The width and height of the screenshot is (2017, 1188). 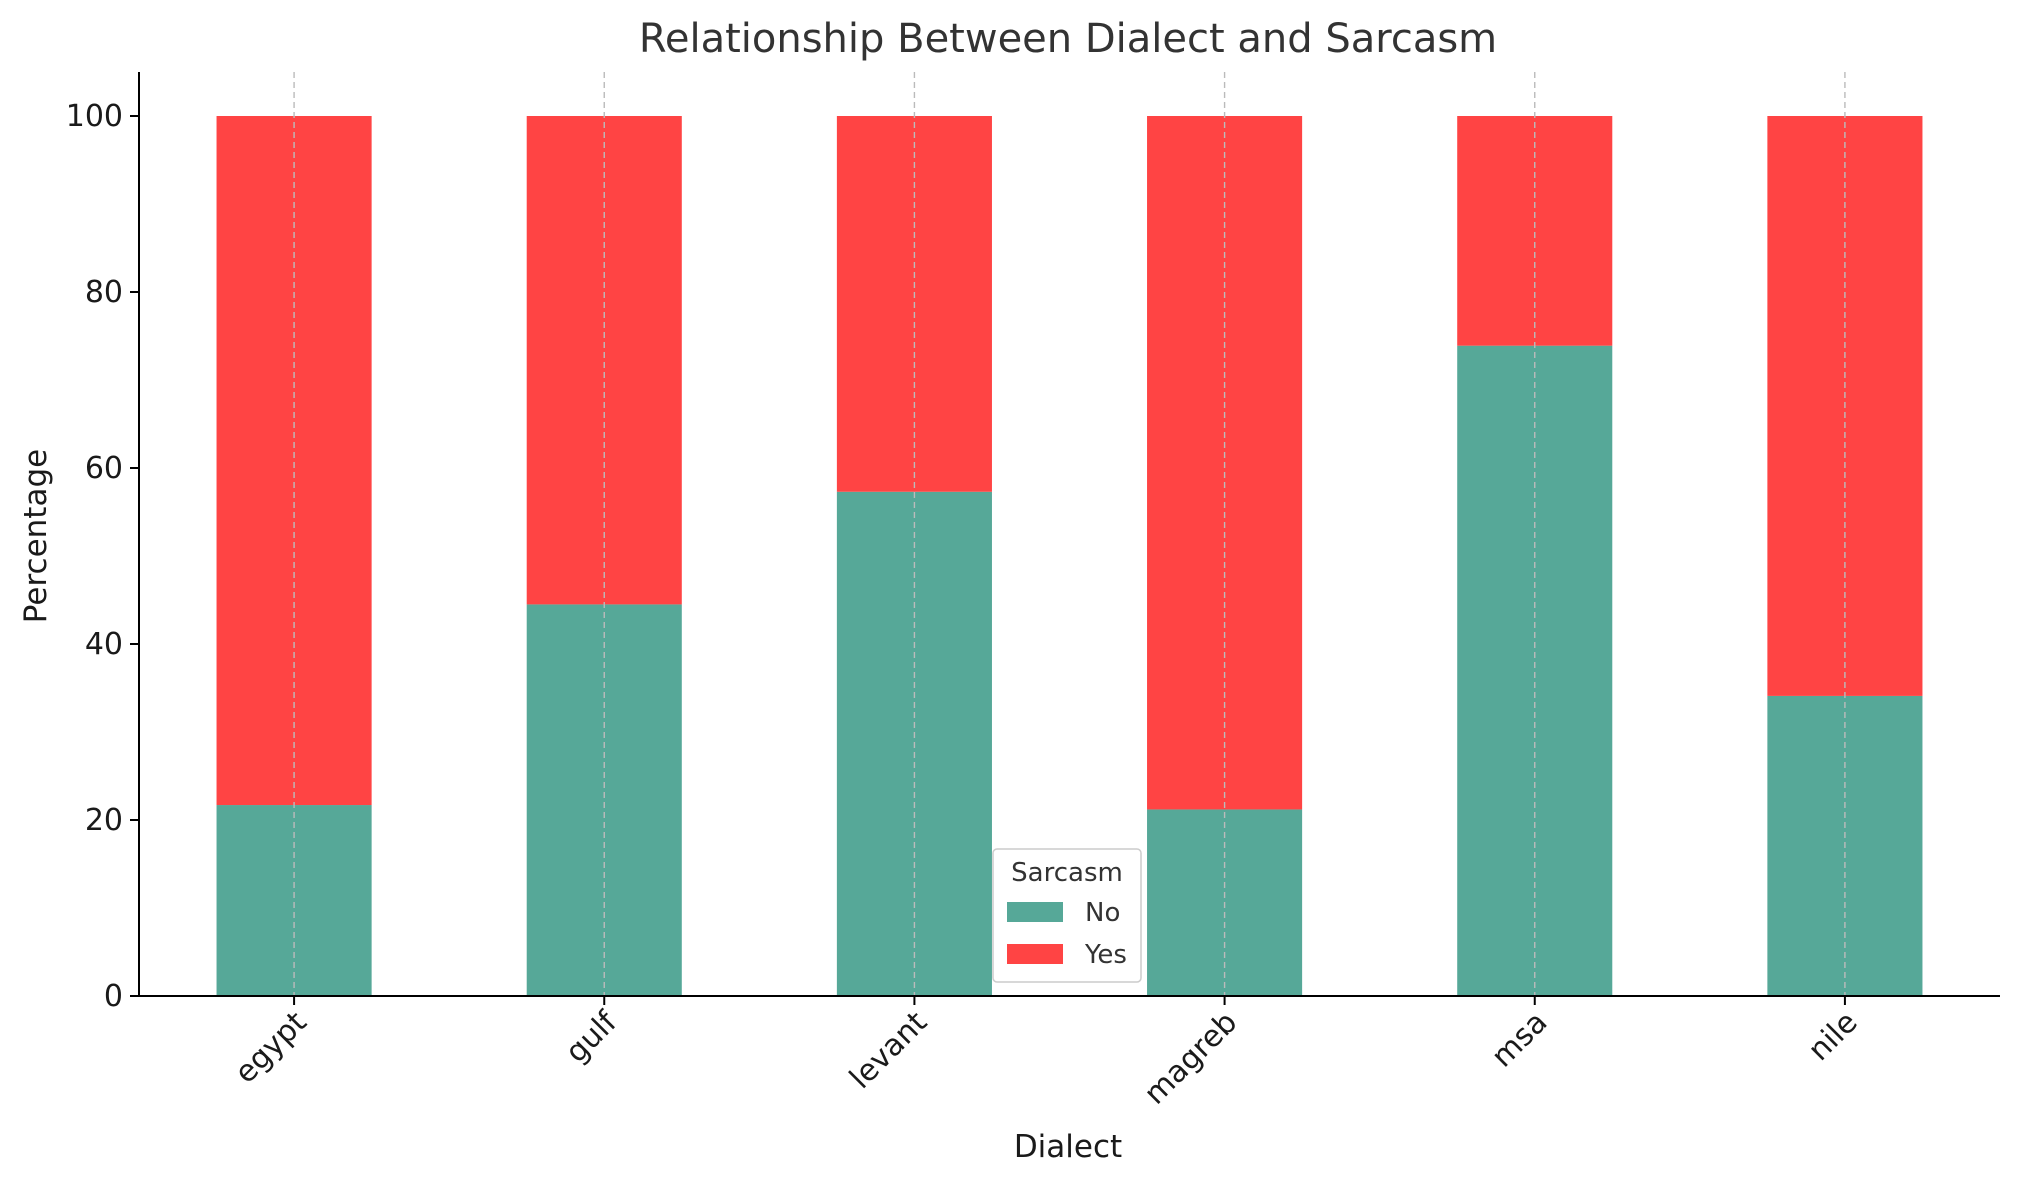 I want to click on bar-gulf-no, so click(x=604, y=800).